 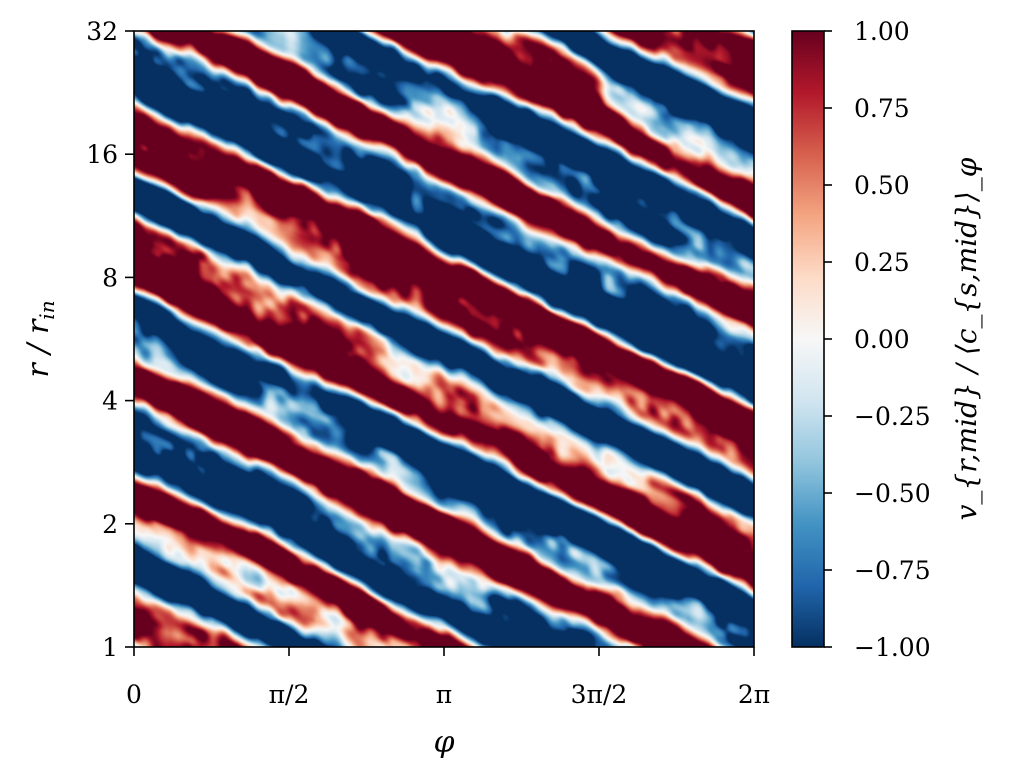 I want to click on colorbar-tick-label: 0.75, so click(x=882, y=108).